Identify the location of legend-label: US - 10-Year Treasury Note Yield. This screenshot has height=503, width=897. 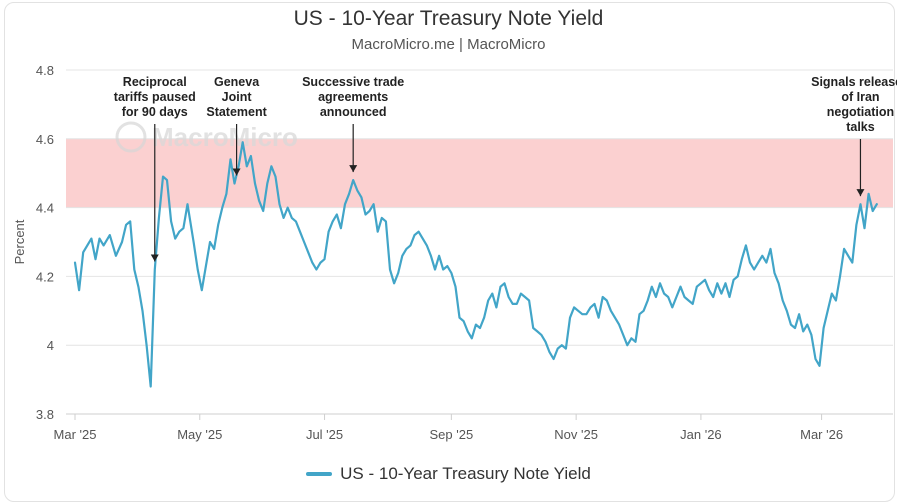
(465, 473).